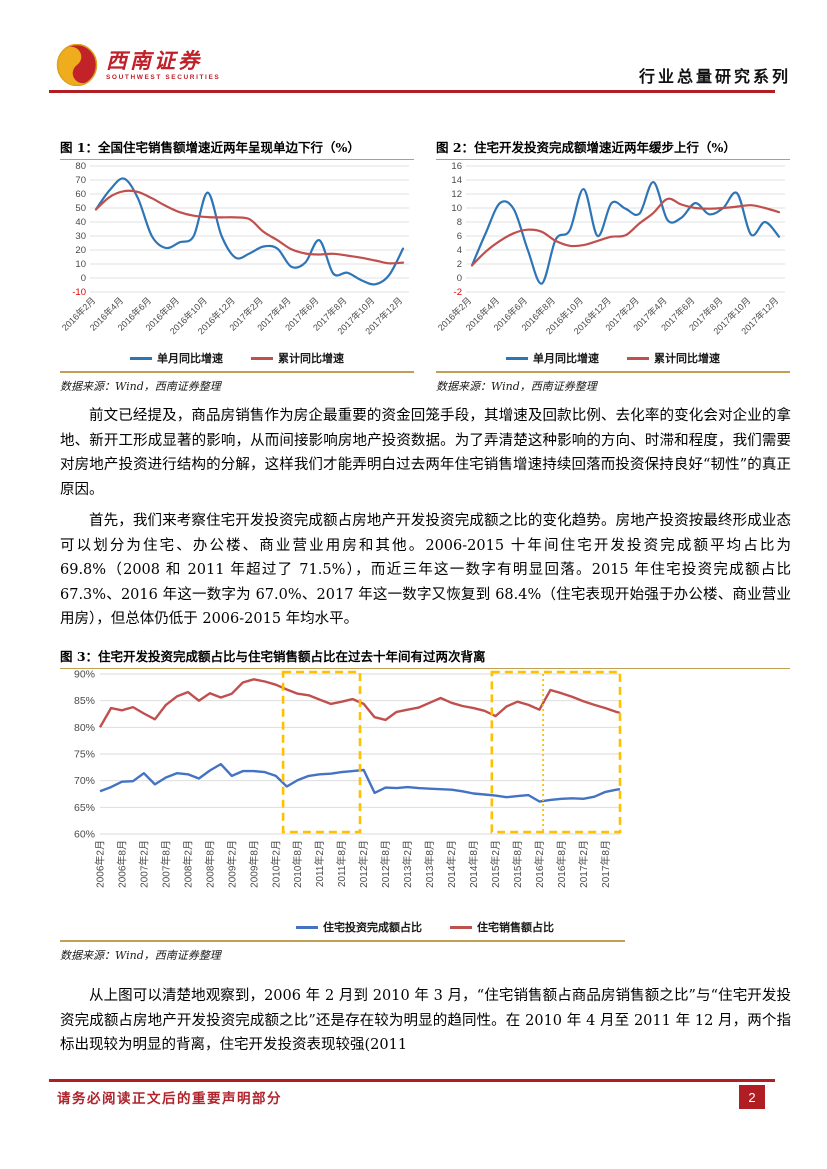  What do you see at coordinates (80, 194) in the screenshot?
I see `svg-text: 60` at bounding box center [80, 194].